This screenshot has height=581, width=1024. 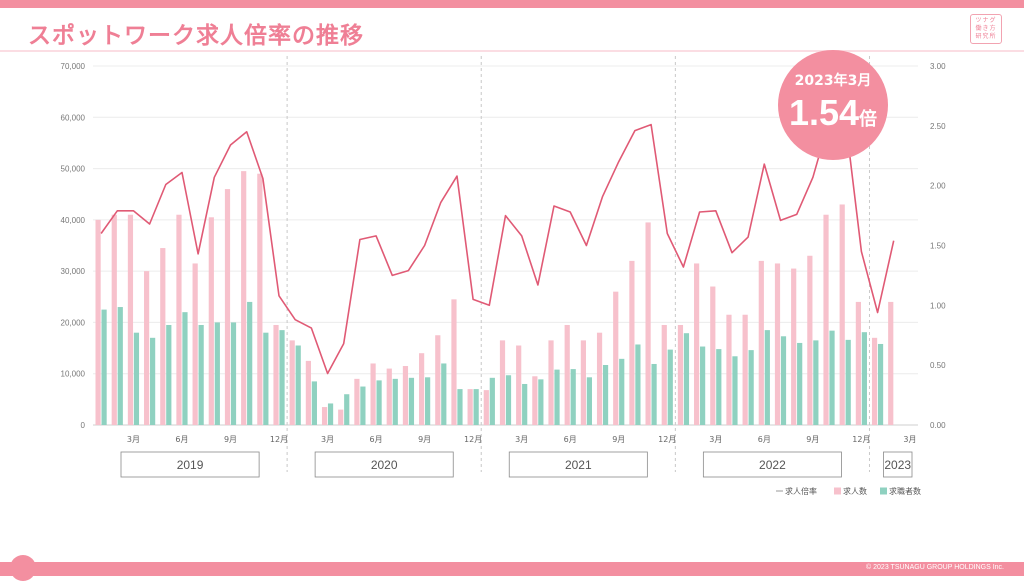 What do you see at coordinates (73, 169) in the screenshot?
I see `y-tick-label-left: 50,000` at bounding box center [73, 169].